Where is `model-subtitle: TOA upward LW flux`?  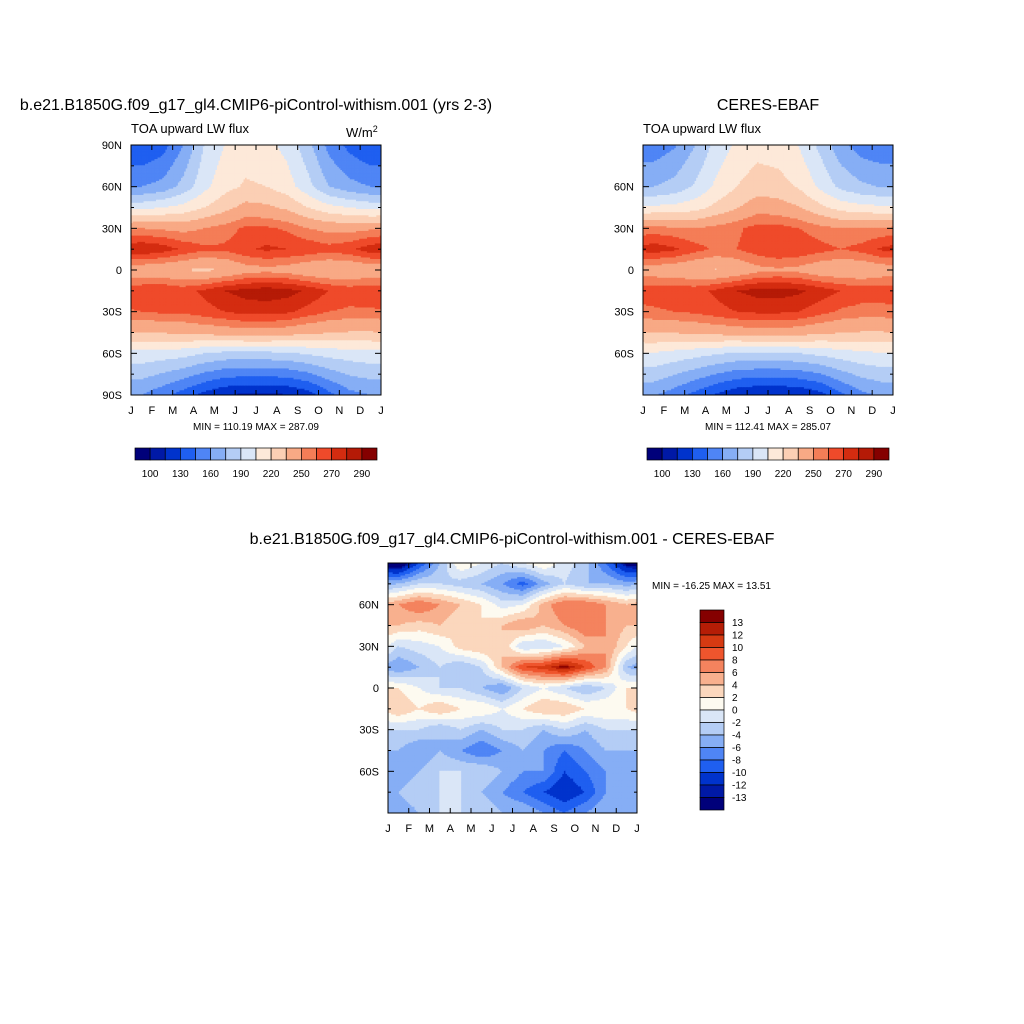
model-subtitle: TOA upward LW flux is located at coordinates (190, 128).